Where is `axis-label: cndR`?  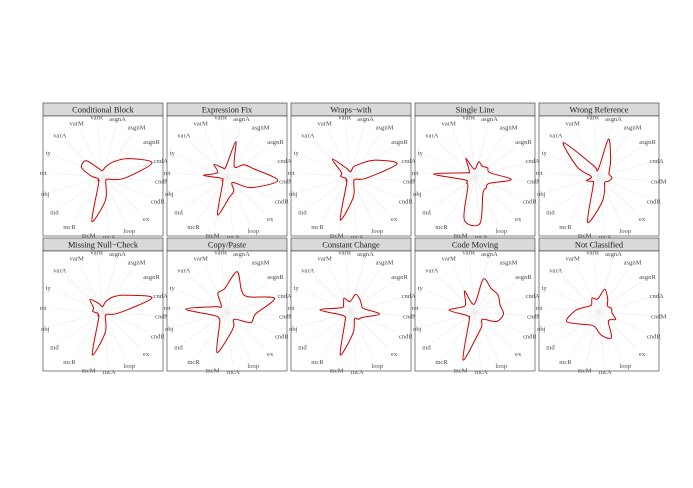 axis-label: cndR is located at coordinates (282, 202).